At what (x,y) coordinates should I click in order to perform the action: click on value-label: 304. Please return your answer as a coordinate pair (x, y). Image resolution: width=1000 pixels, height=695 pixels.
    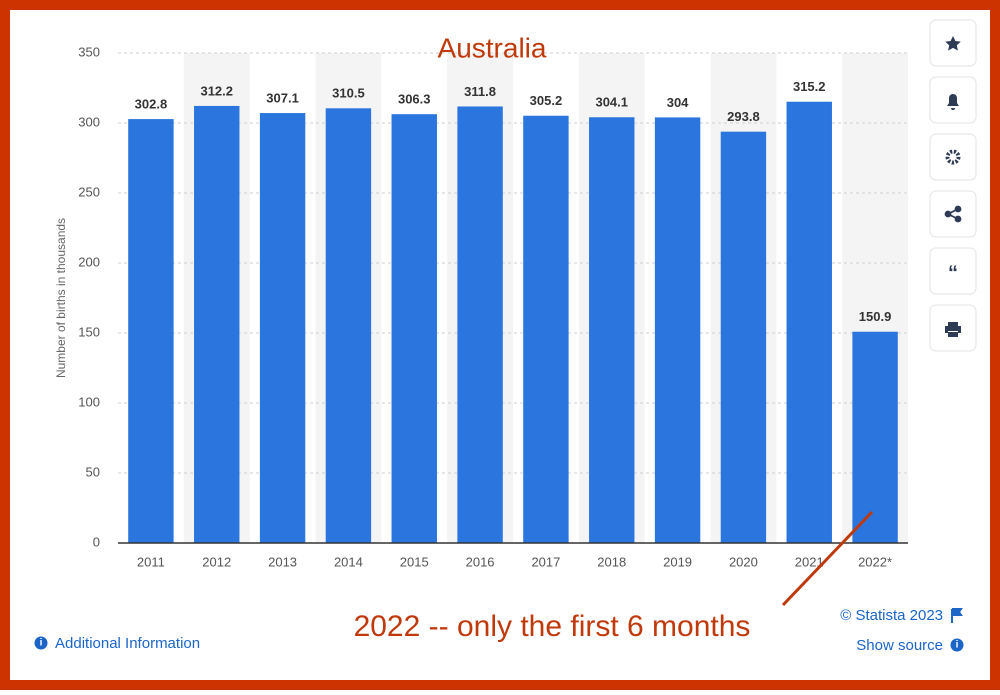
    Looking at the image, I should click on (678, 102).